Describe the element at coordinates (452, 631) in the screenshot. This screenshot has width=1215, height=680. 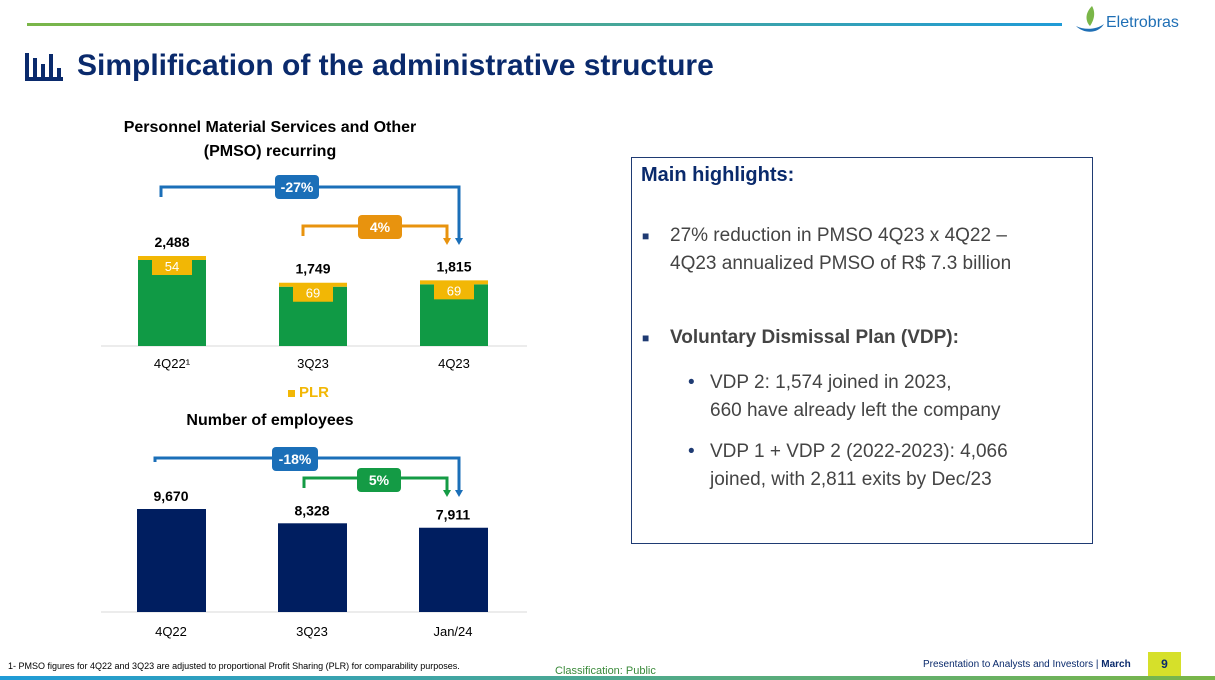
I see `employees-category-label: Jan/24` at that location.